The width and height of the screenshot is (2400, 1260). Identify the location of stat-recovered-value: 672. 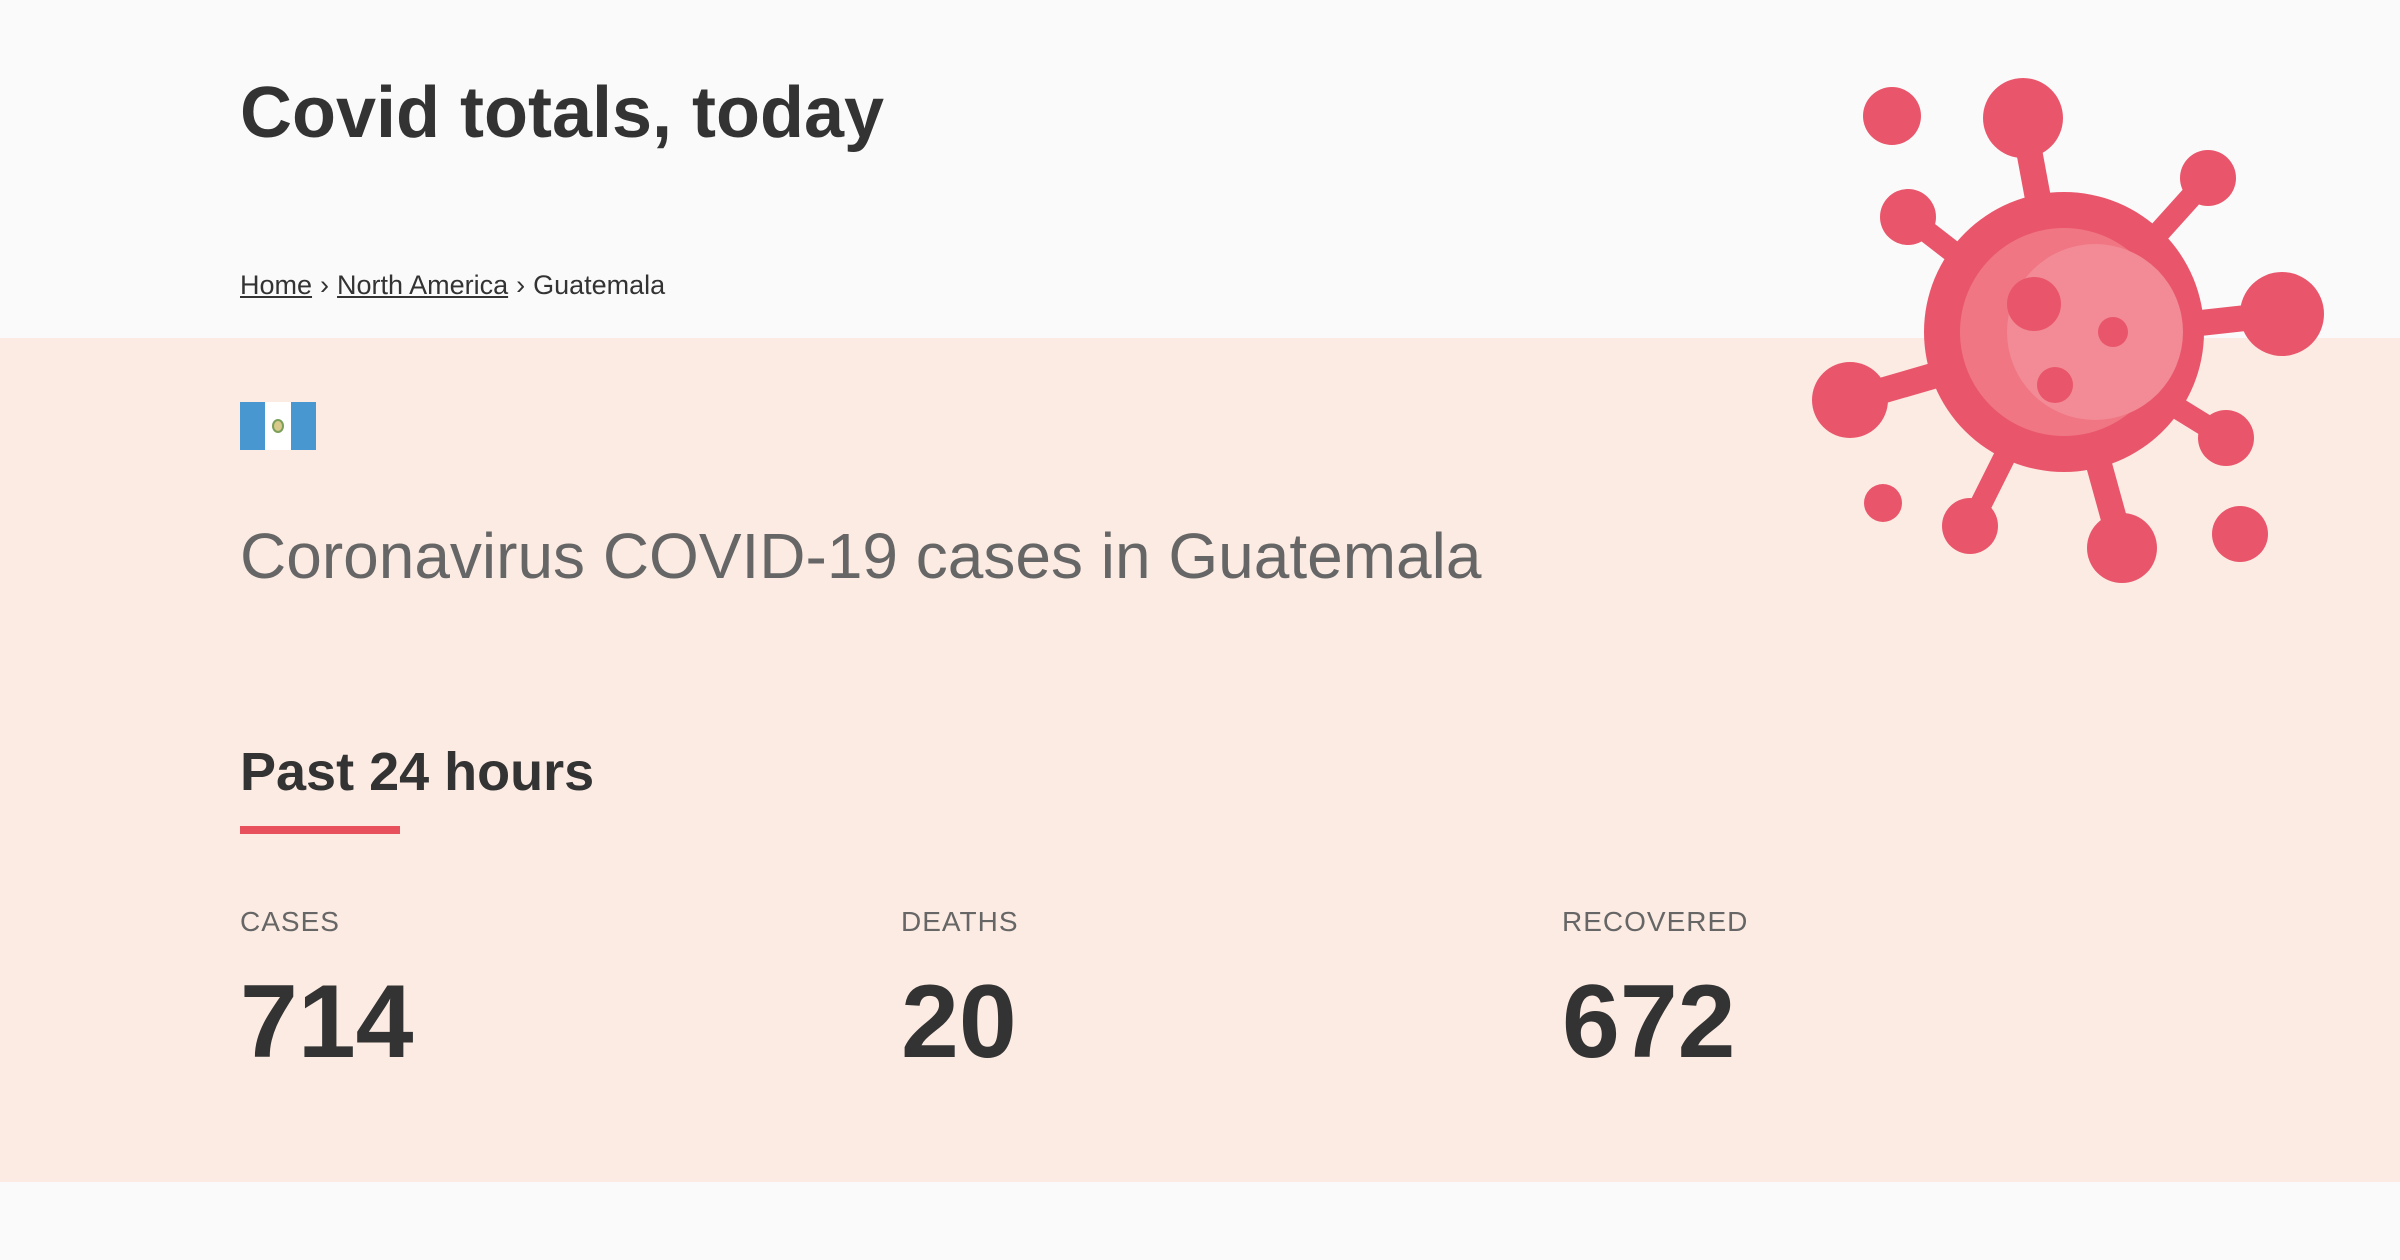
(1649, 1022).